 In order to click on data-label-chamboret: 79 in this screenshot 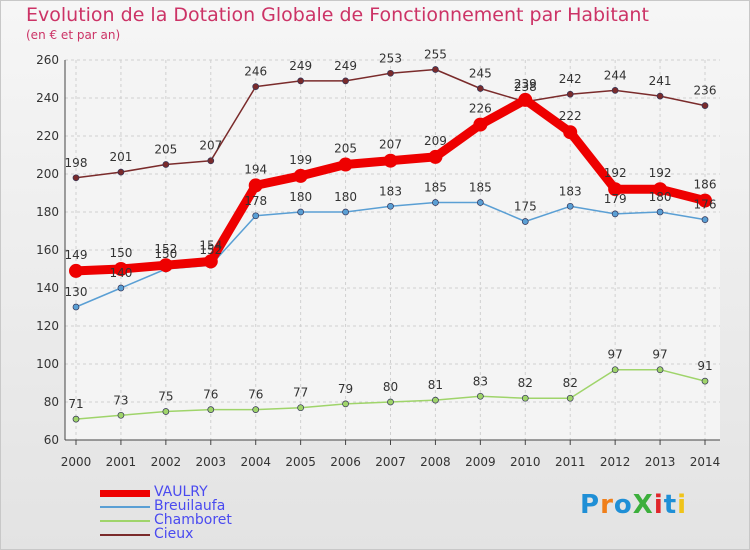, I will do `click(345, 389)`.